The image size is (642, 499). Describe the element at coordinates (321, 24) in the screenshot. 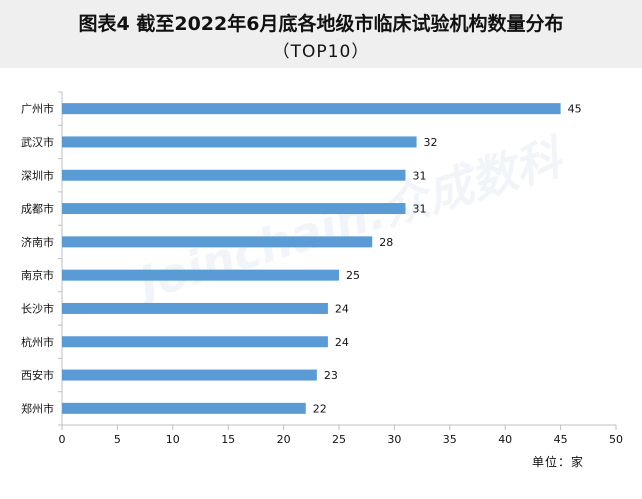

I see `chart-title: 图表4 截至2022年6月底各地级市临床试验机构数量分布` at that location.